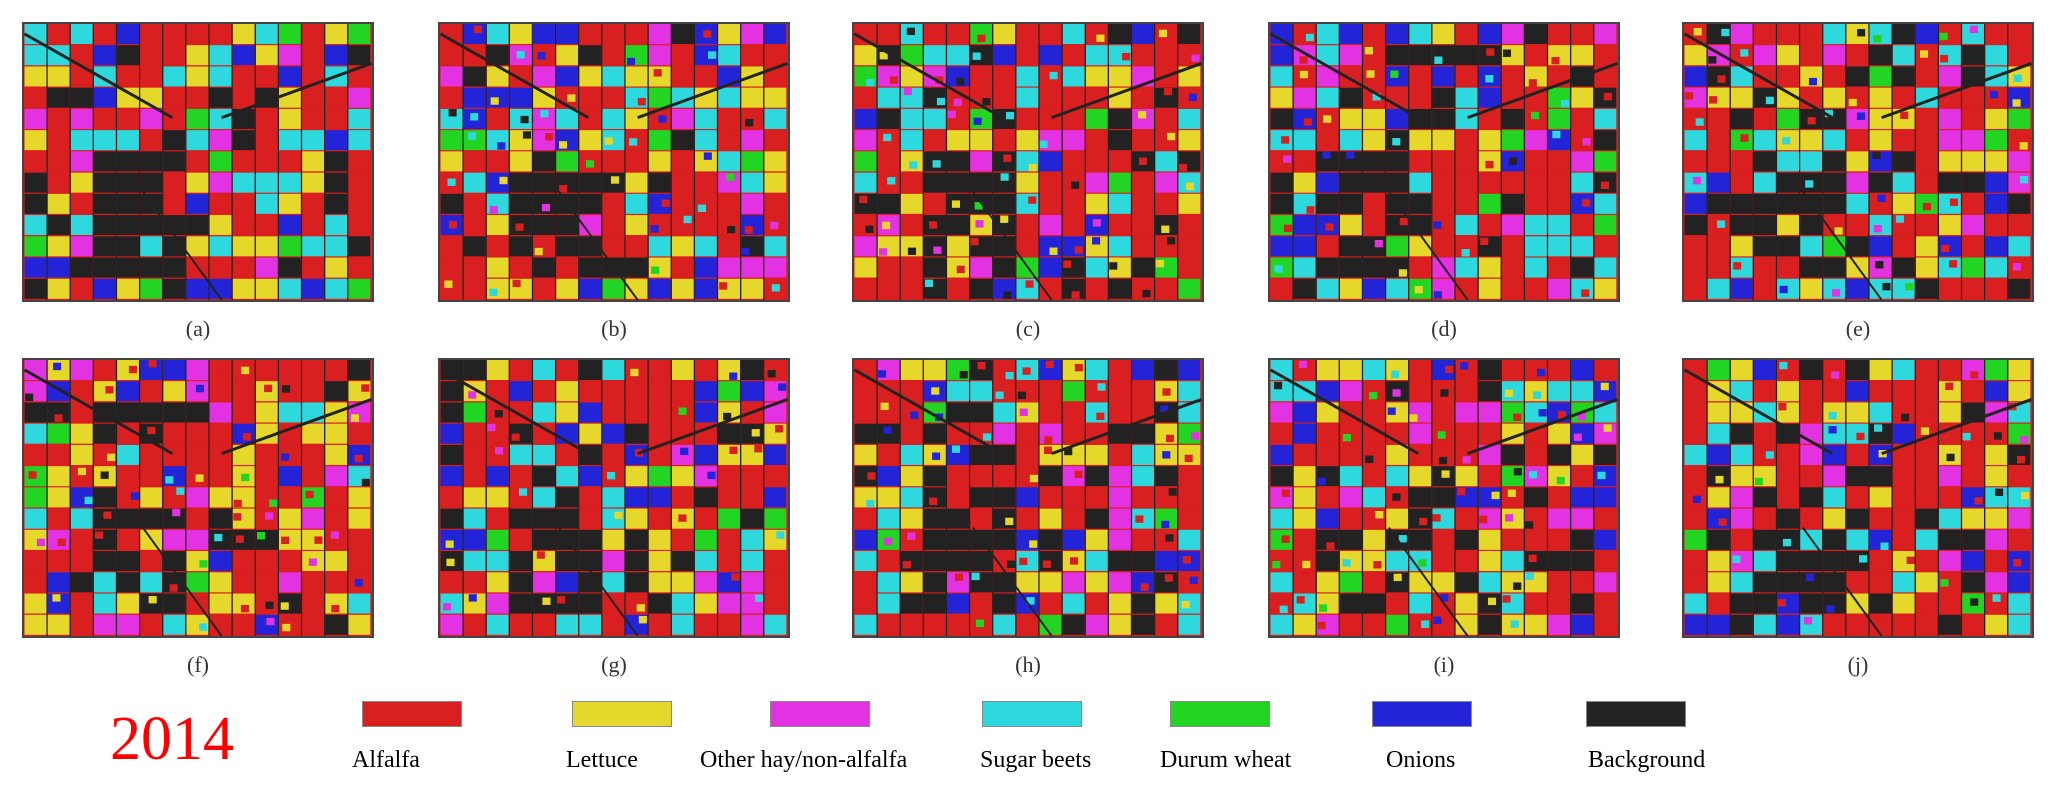 The width and height of the screenshot is (2050, 800). I want to click on panel-caption-b: (b), so click(614, 328).